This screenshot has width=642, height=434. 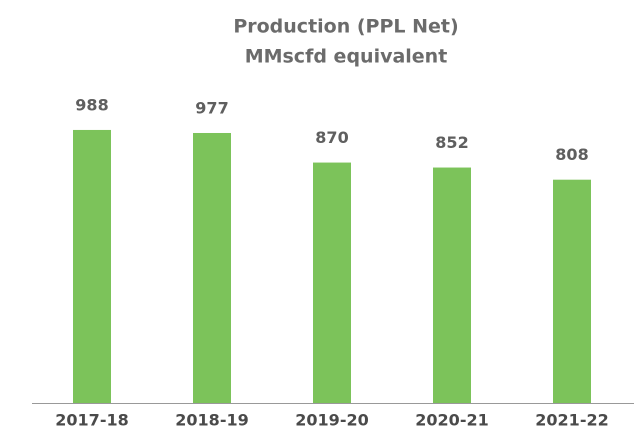 What do you see at coordinates (451, 420) in the screenshot?
I see `x-tick-label: 2020-21` at bounding box center [451, 420].